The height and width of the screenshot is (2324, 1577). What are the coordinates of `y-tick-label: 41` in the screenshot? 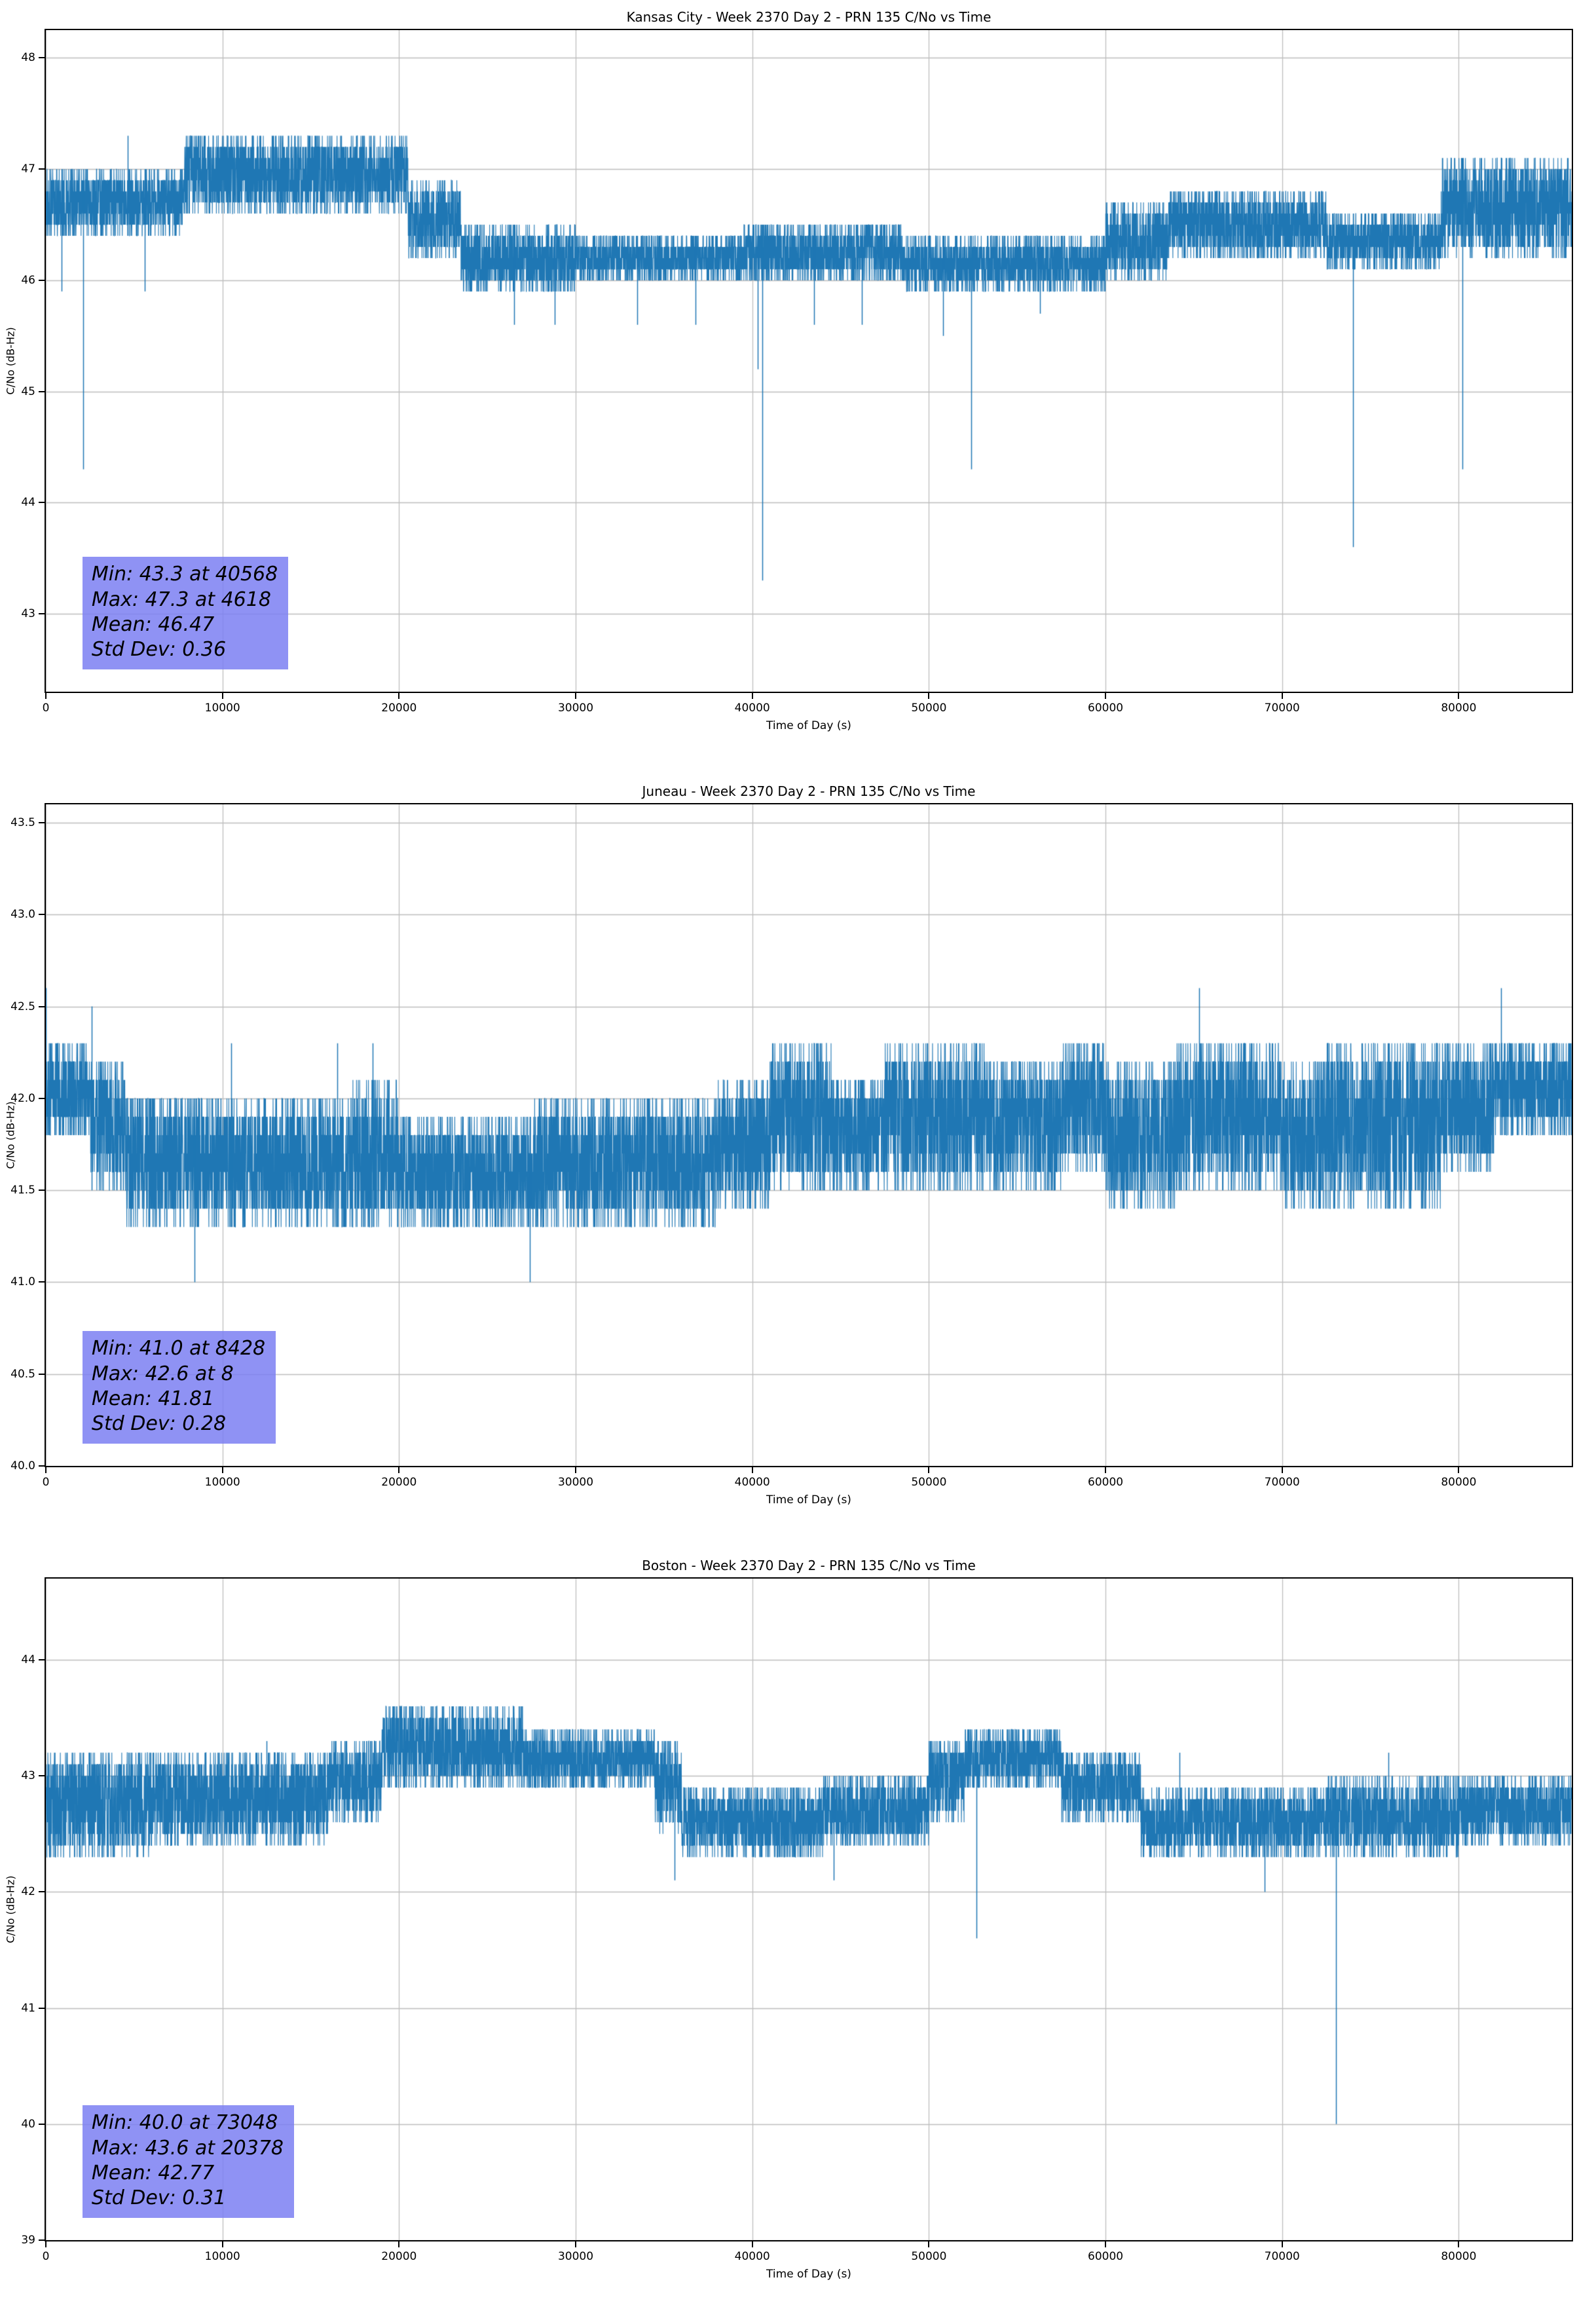 It's located at (28, 2008).